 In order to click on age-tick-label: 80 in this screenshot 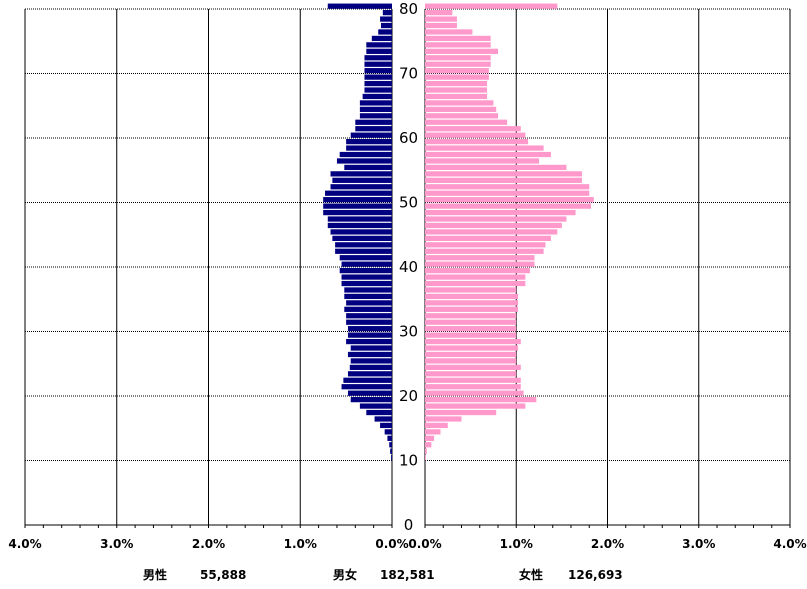, I will do `click(408, 9)`.